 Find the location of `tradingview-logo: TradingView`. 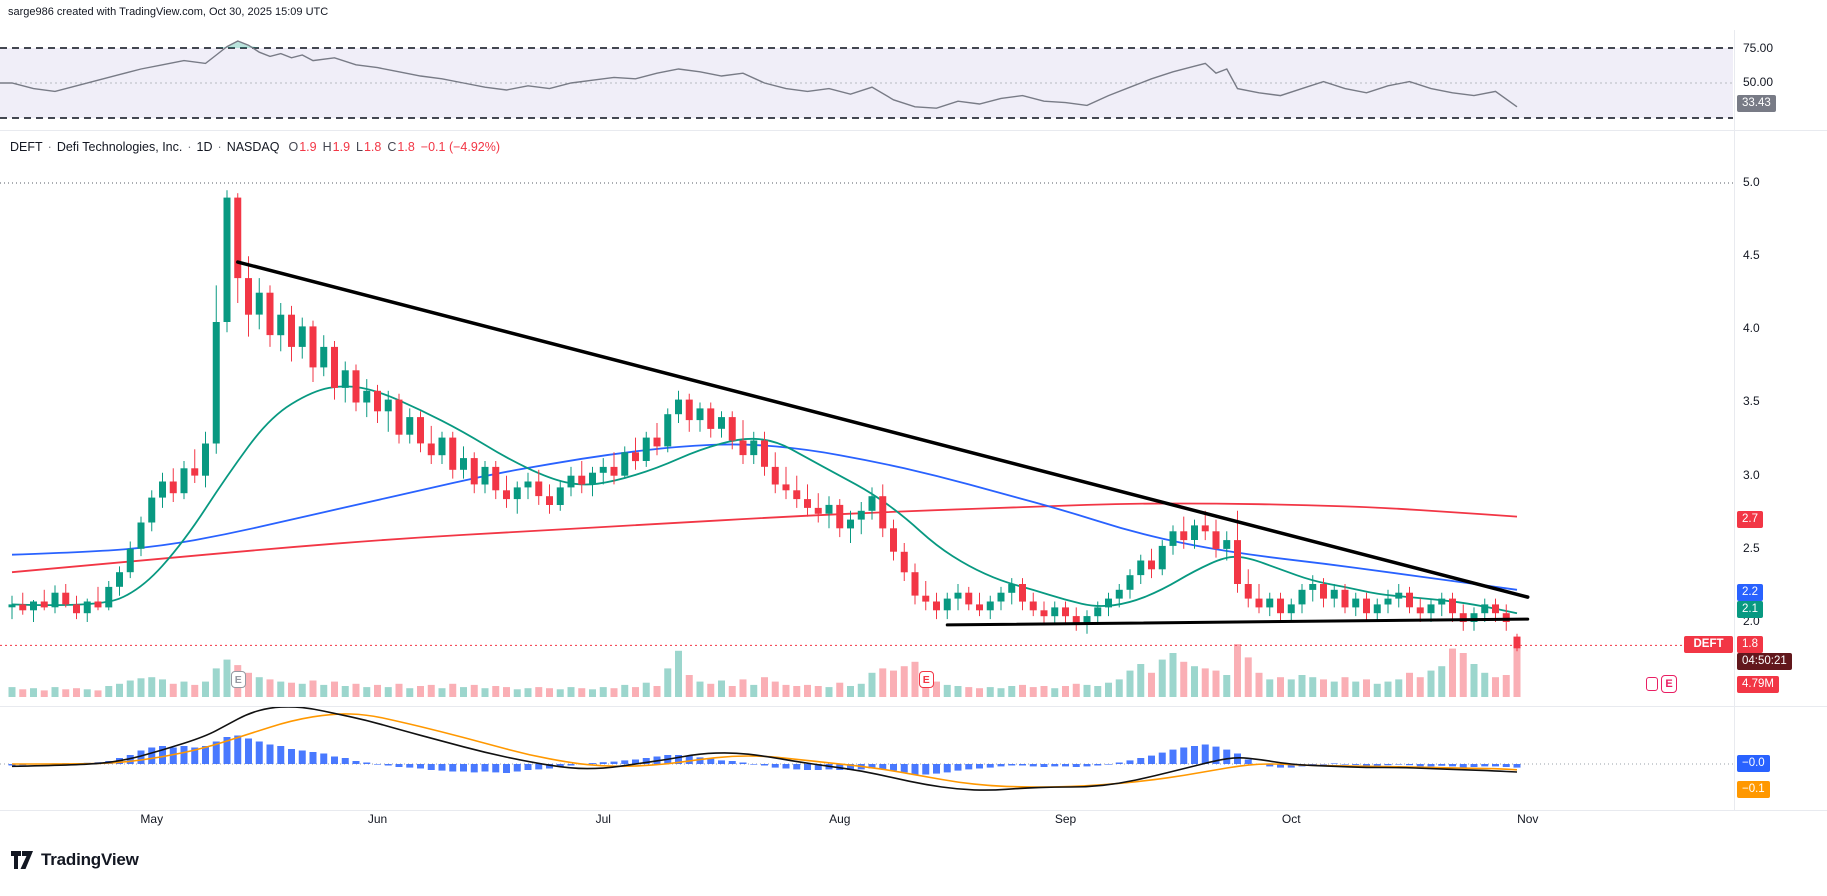

tradingview-logo: TradingView is located at coordinates (74, 860).